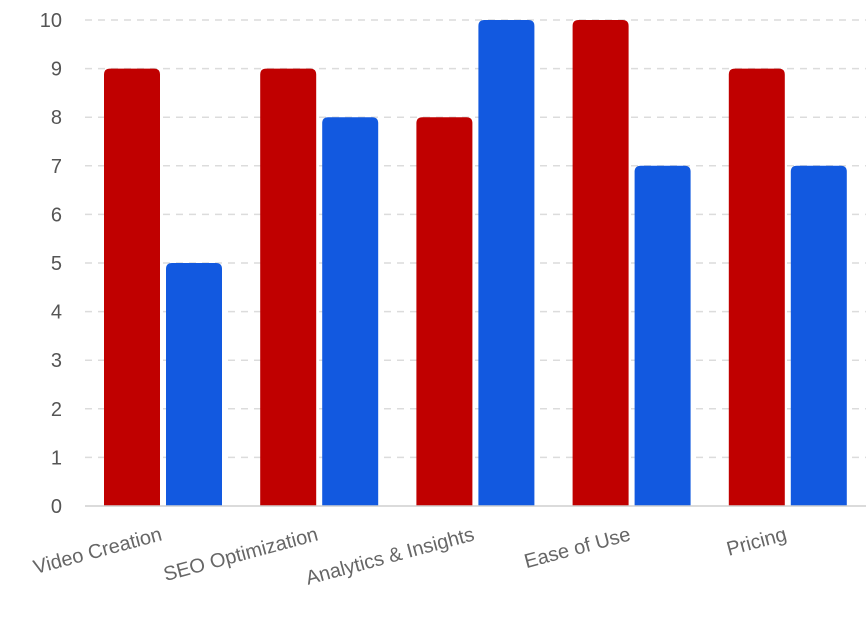 This screenshot has height=620, width=866. I want to click on x-category-label: Analytics & Insights, so click(389, 557).